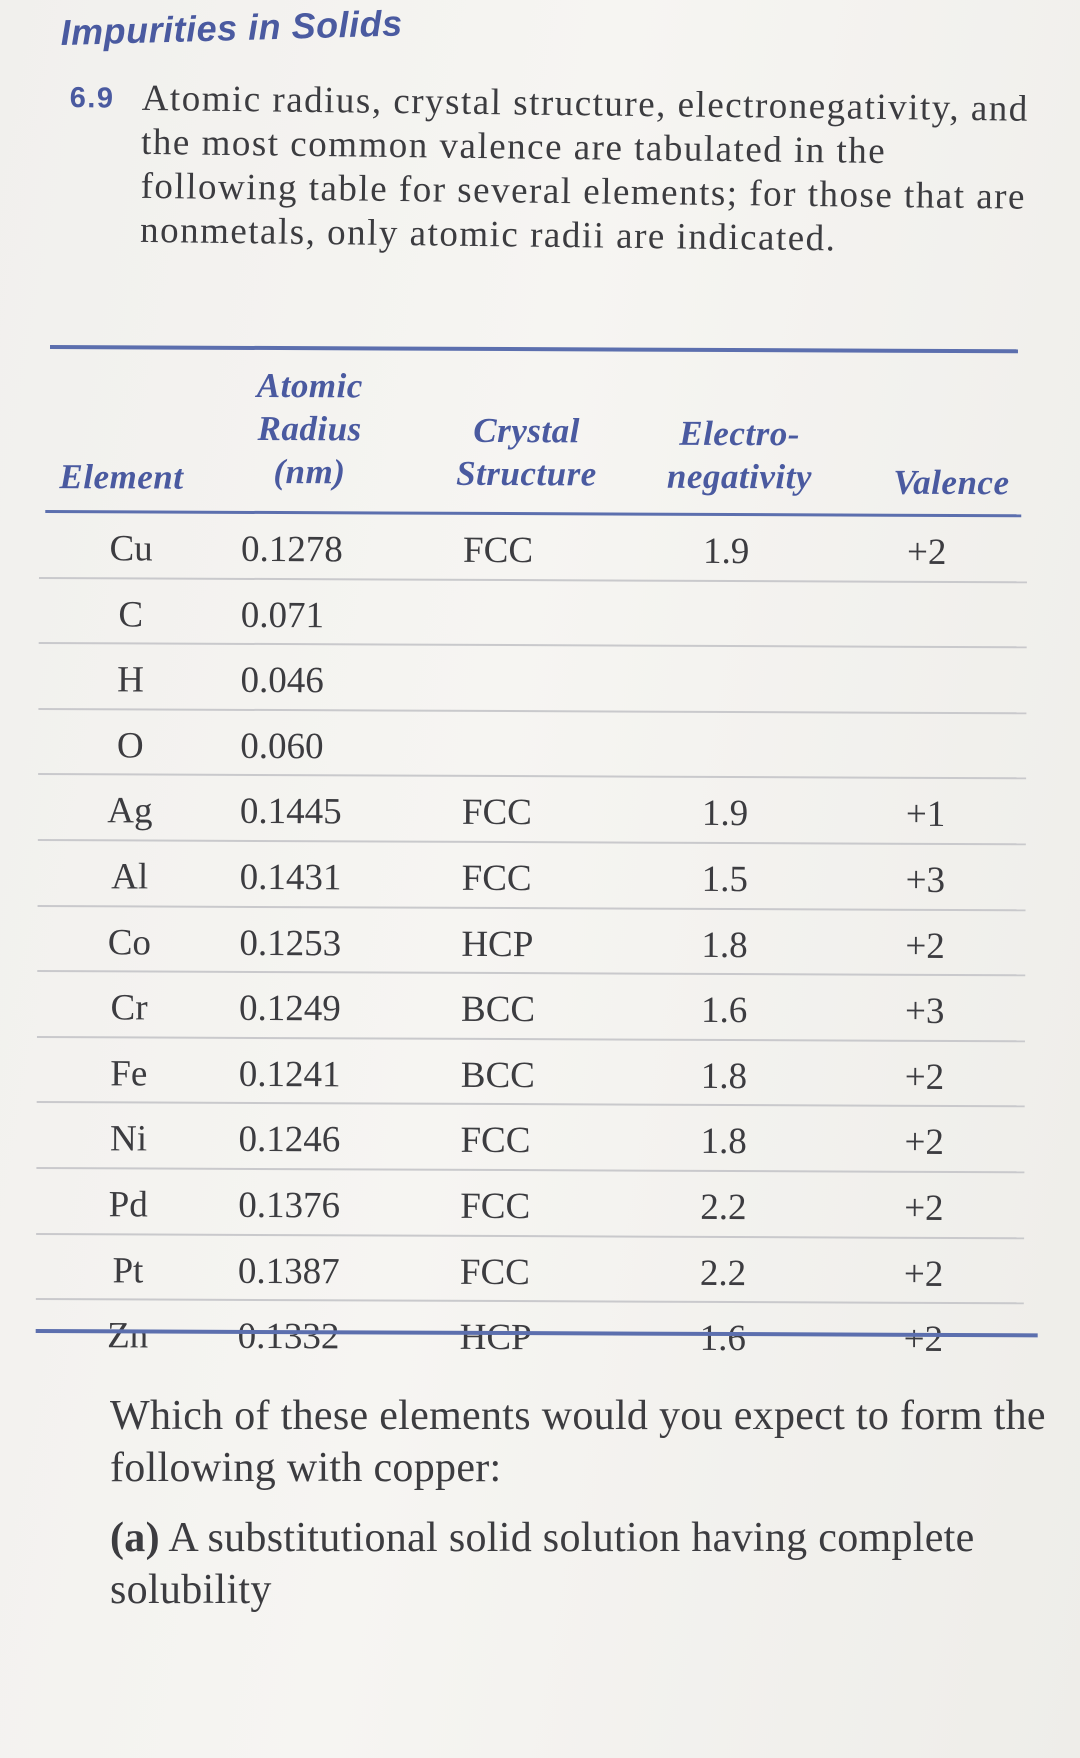  Describe the element at coordinates (292, 549) in the screenshot. I see `cell-radius: 0.1278` at that location.